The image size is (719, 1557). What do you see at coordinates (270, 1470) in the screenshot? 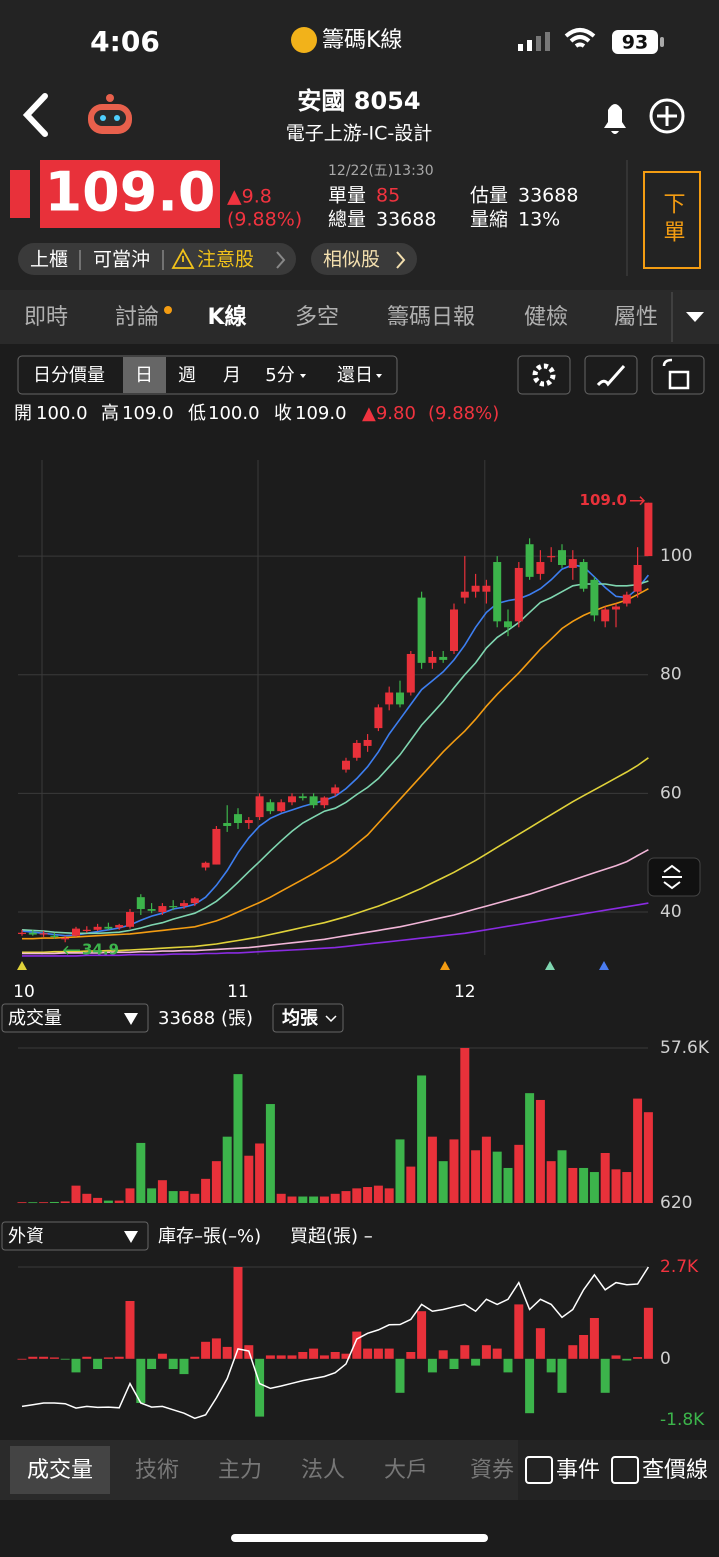
I see `bottom-tabs: 成交量 技術 主力 法人 大戶 資券` at bounding box center [270, 1470].